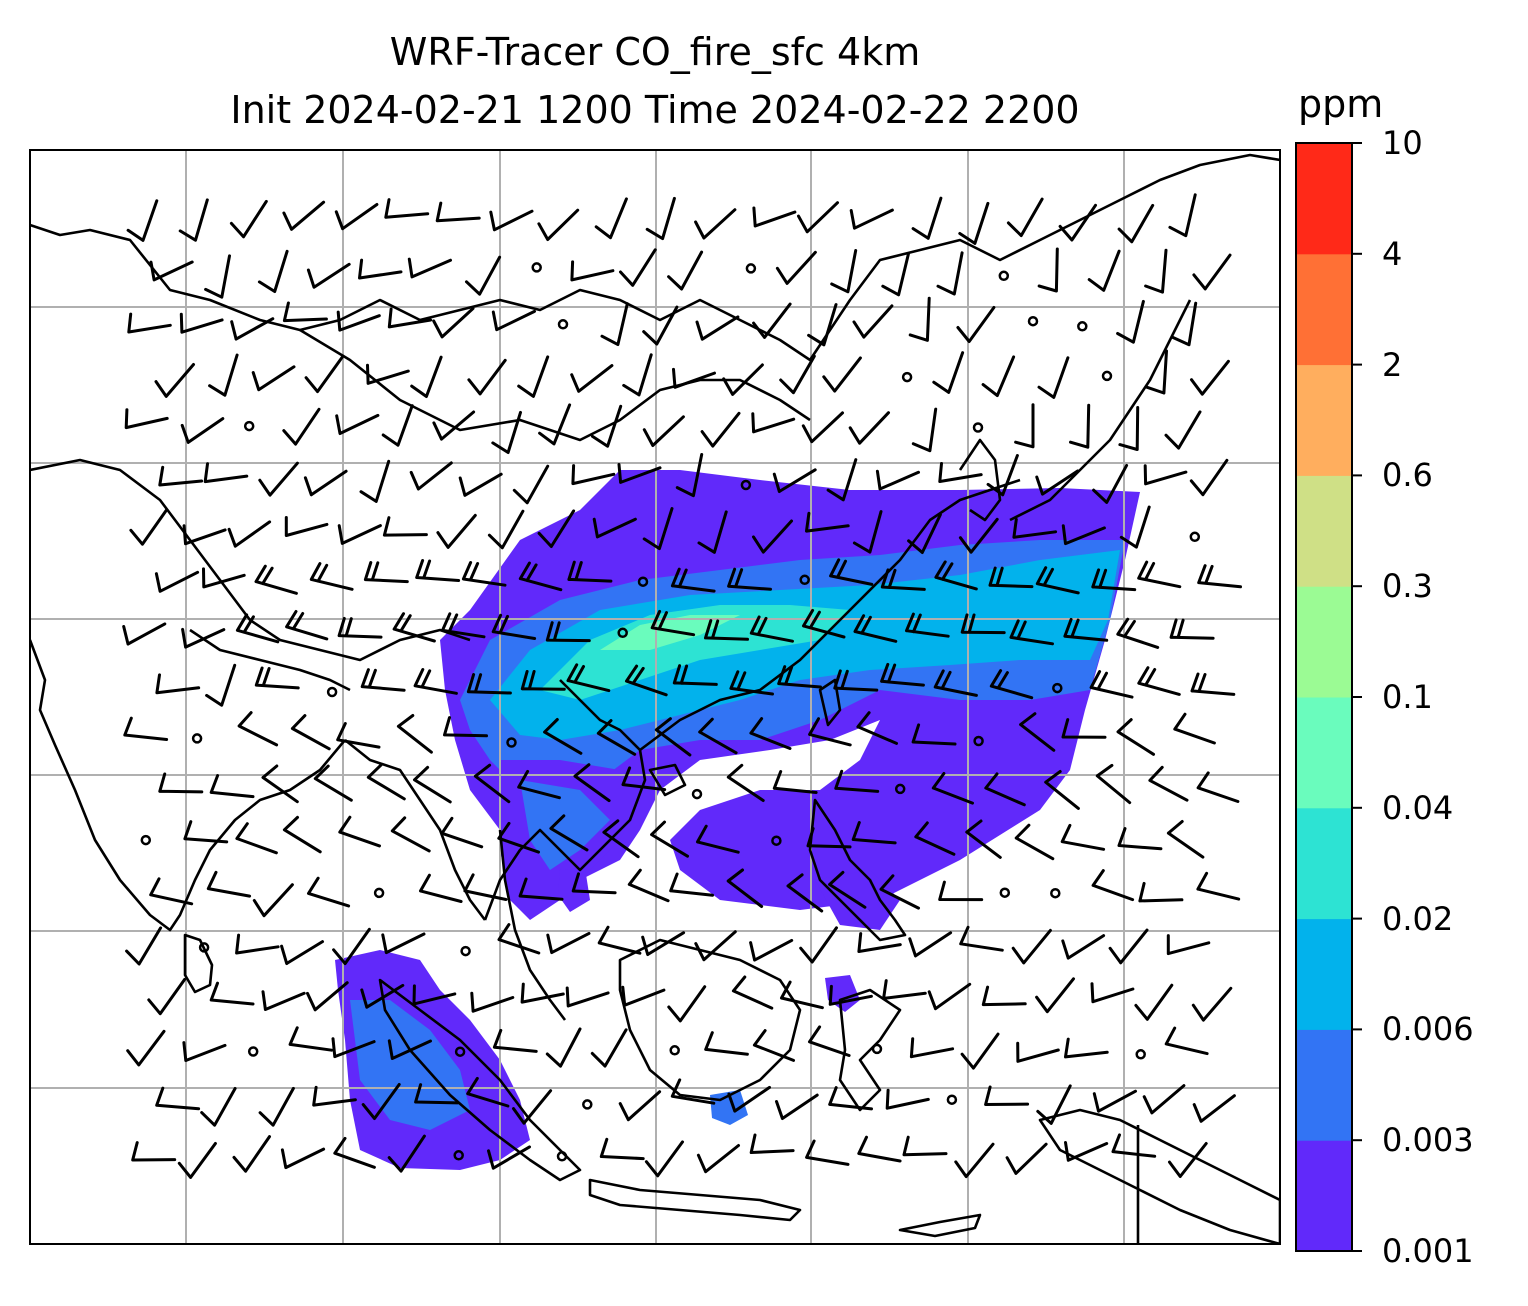 Image resolution: width=1528 pixels, height=1306 pixels. Describe the element at coordinates (1407, 697) in the screenshot. I see `colorbar-tick-label: 0.1` at that location.